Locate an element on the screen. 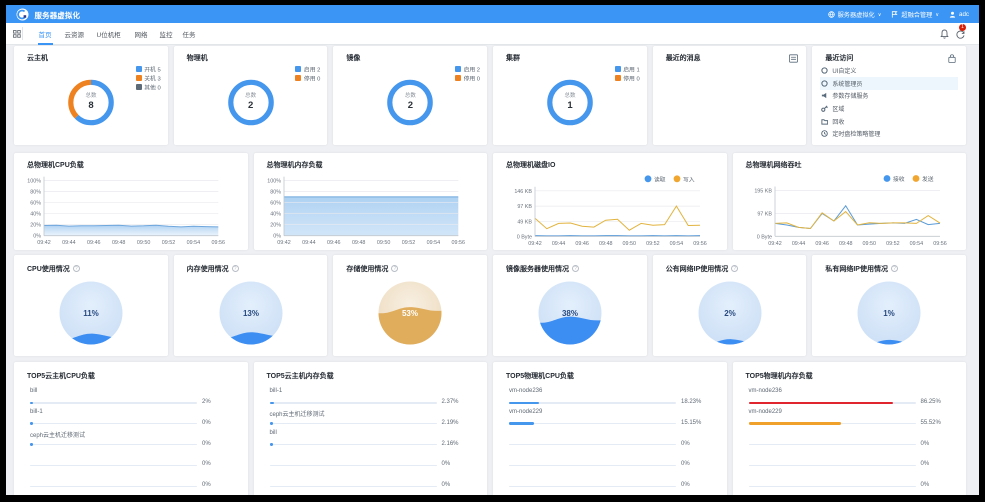 The width and height of the screenshot is (985, 502). svg-text: 195 KB is located at coordinates (763, 191).